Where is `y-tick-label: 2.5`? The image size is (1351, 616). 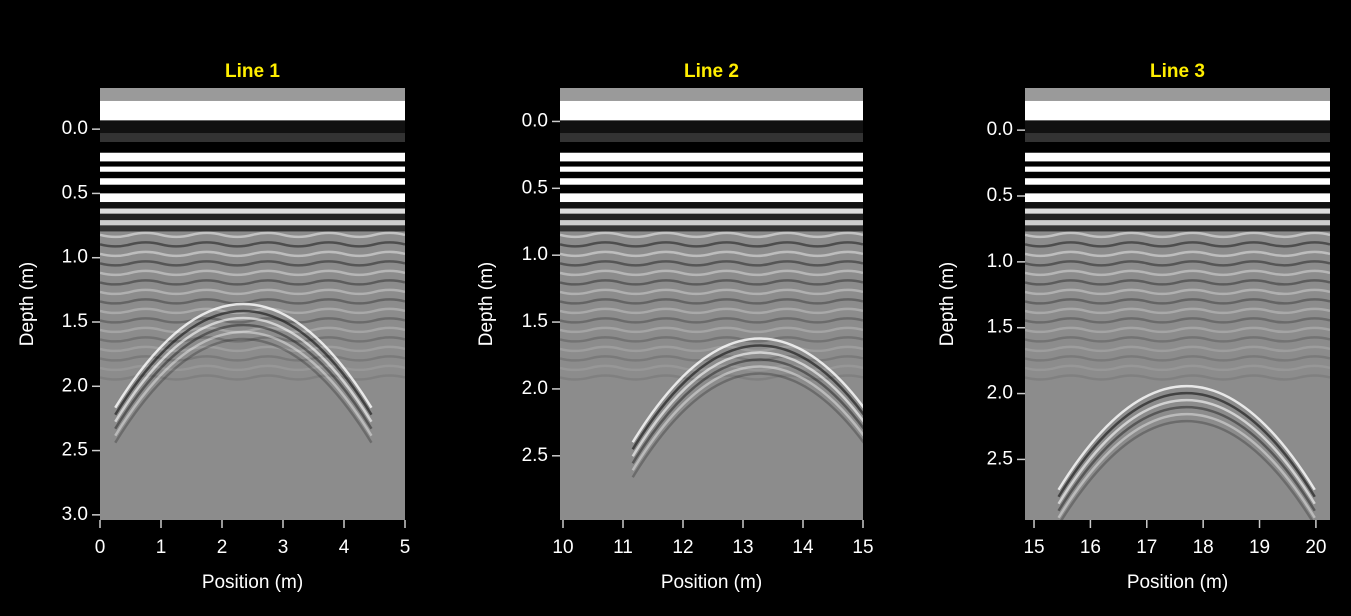 y-tick-label: 2.5 is located at coordinates (75, 450).